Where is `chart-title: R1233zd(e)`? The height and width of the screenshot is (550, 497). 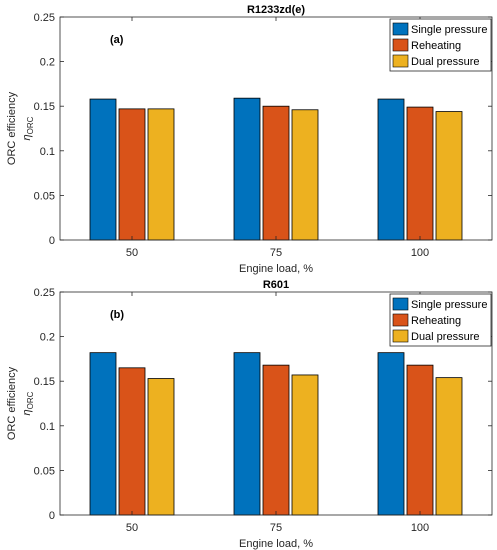
chart-title: R1233zd(e) is located at coordinates (276, 10).